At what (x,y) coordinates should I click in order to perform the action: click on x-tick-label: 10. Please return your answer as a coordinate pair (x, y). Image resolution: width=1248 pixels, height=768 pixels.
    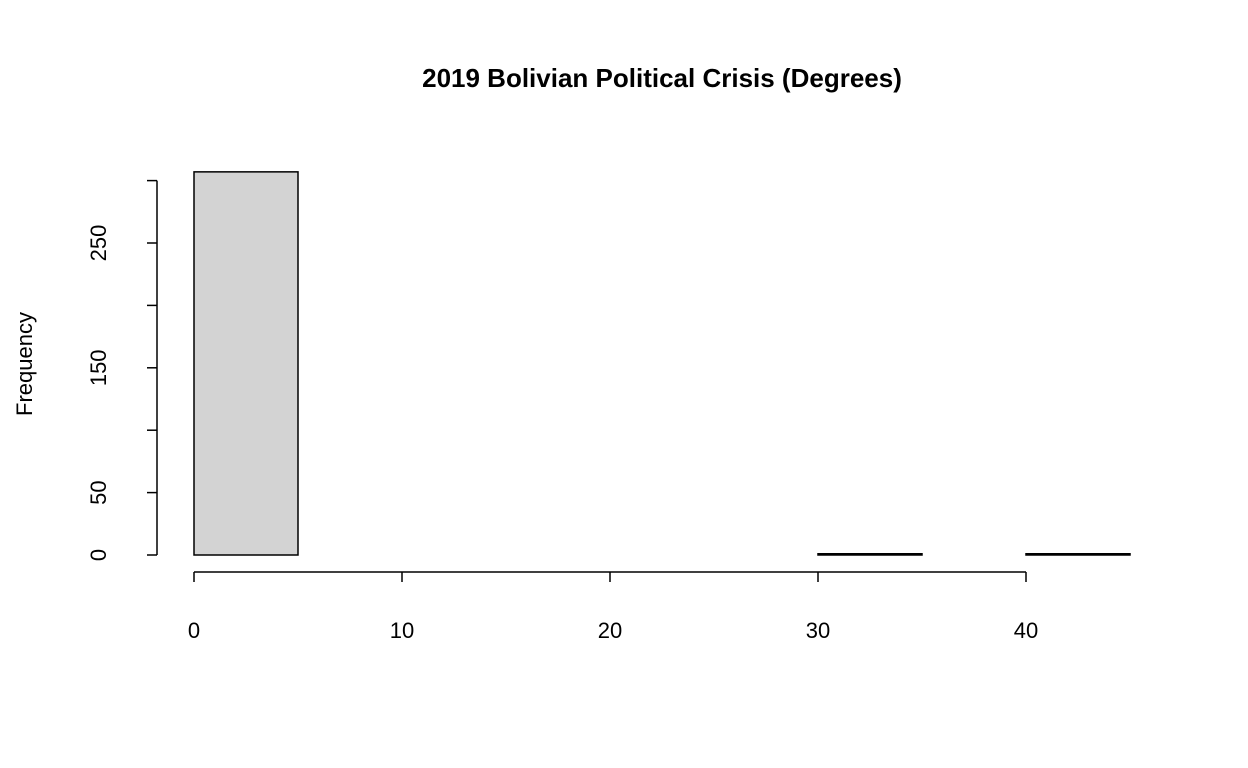
    Looking at the image, I should click on (402, 630).